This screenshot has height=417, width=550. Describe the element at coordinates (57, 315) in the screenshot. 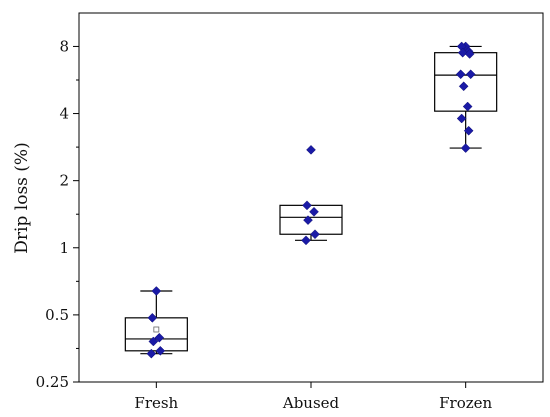

I see `y-tick-label: 0.5` at that location.